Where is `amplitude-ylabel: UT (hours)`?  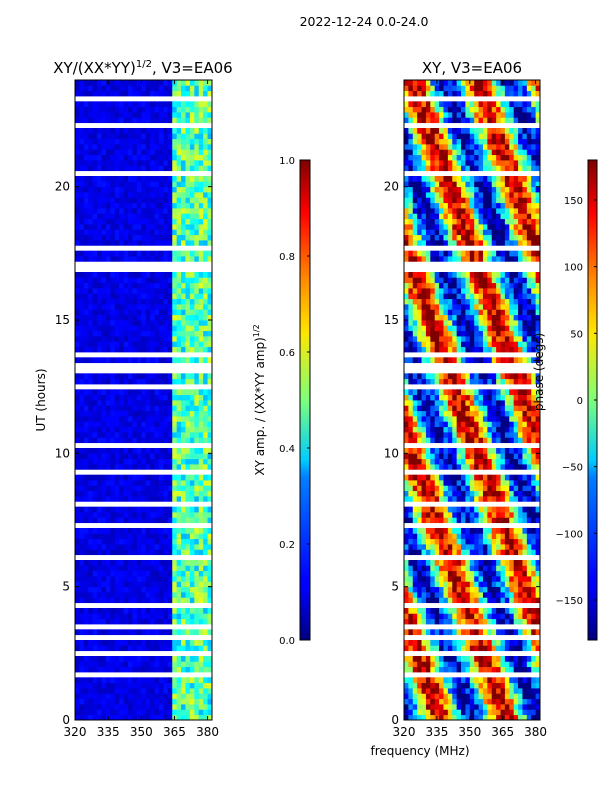
amplitude-ylabel: UT (hours) is located at coordinates (41, 399).